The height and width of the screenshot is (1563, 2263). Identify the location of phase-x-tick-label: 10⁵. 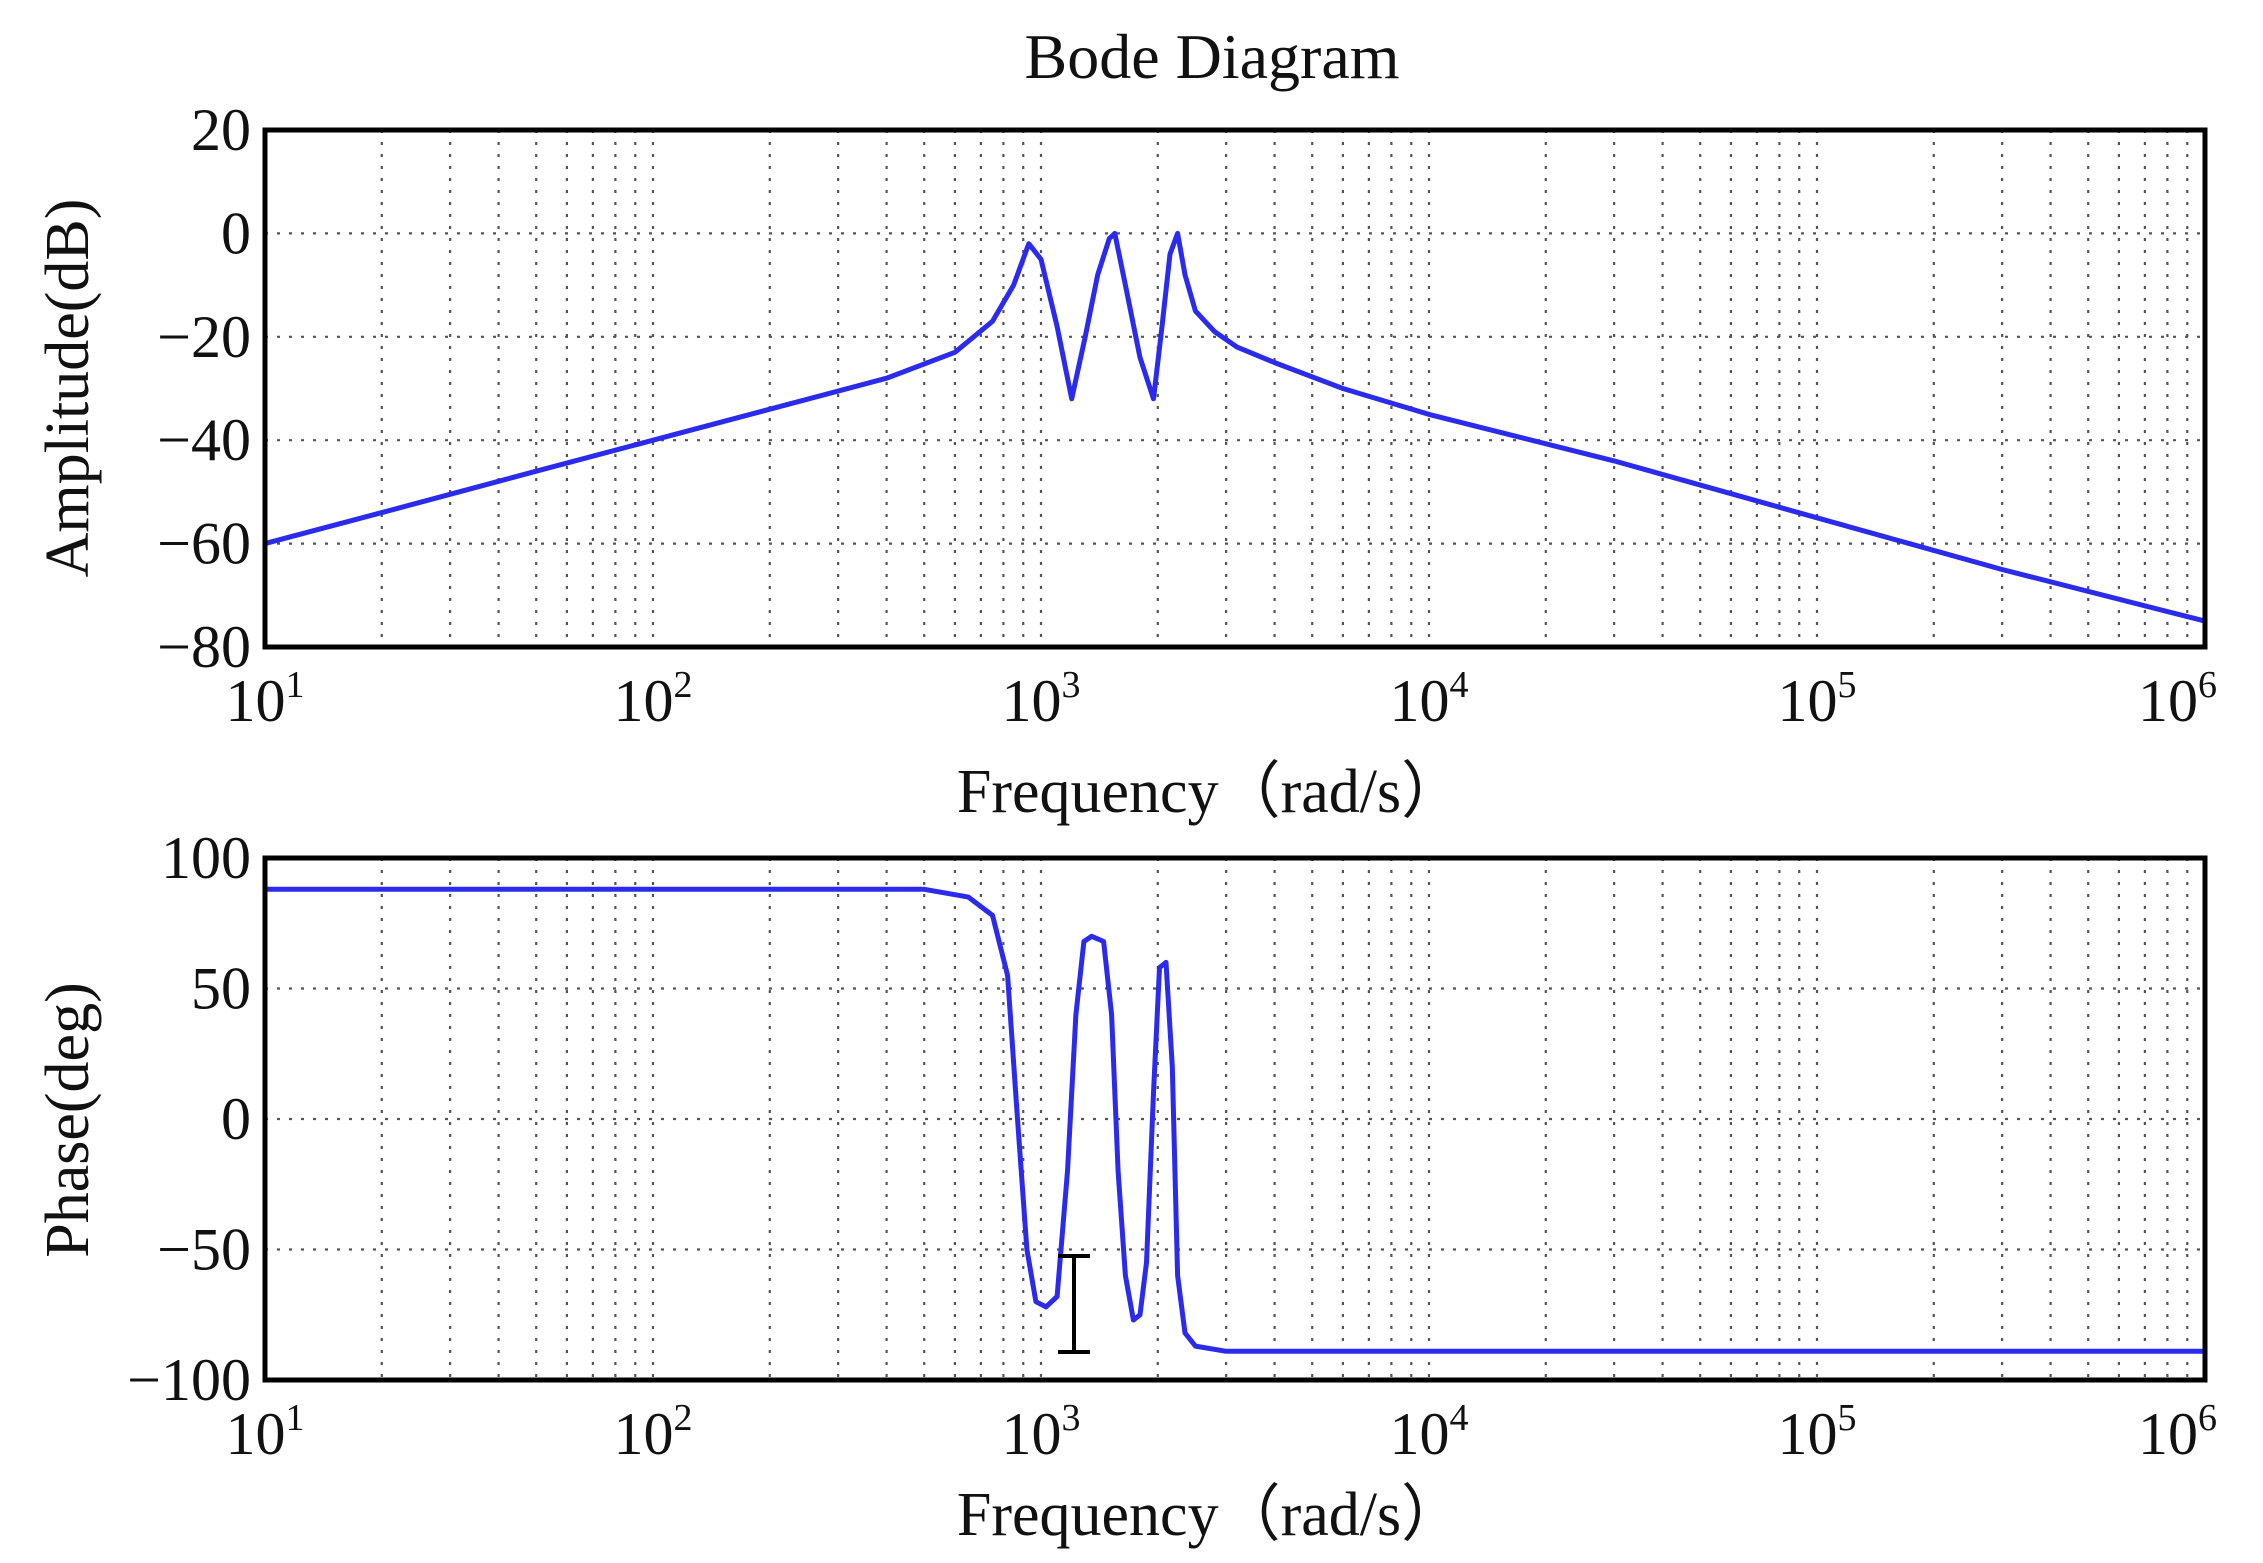
(1817, 1432).